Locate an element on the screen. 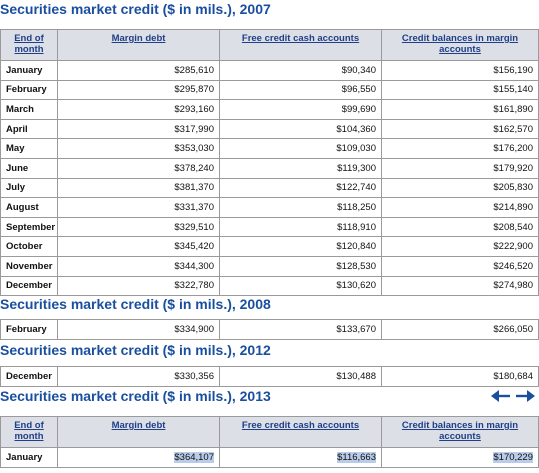  credit-balance-cell: $205,830 is located at coordinates (460, 188).